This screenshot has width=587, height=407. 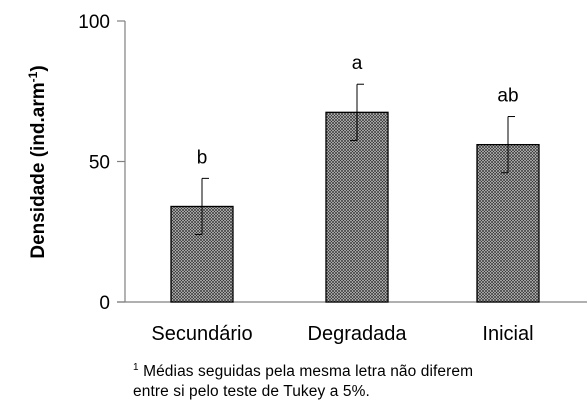 I want to click on significance-label: a, so click(x=357, y=63).